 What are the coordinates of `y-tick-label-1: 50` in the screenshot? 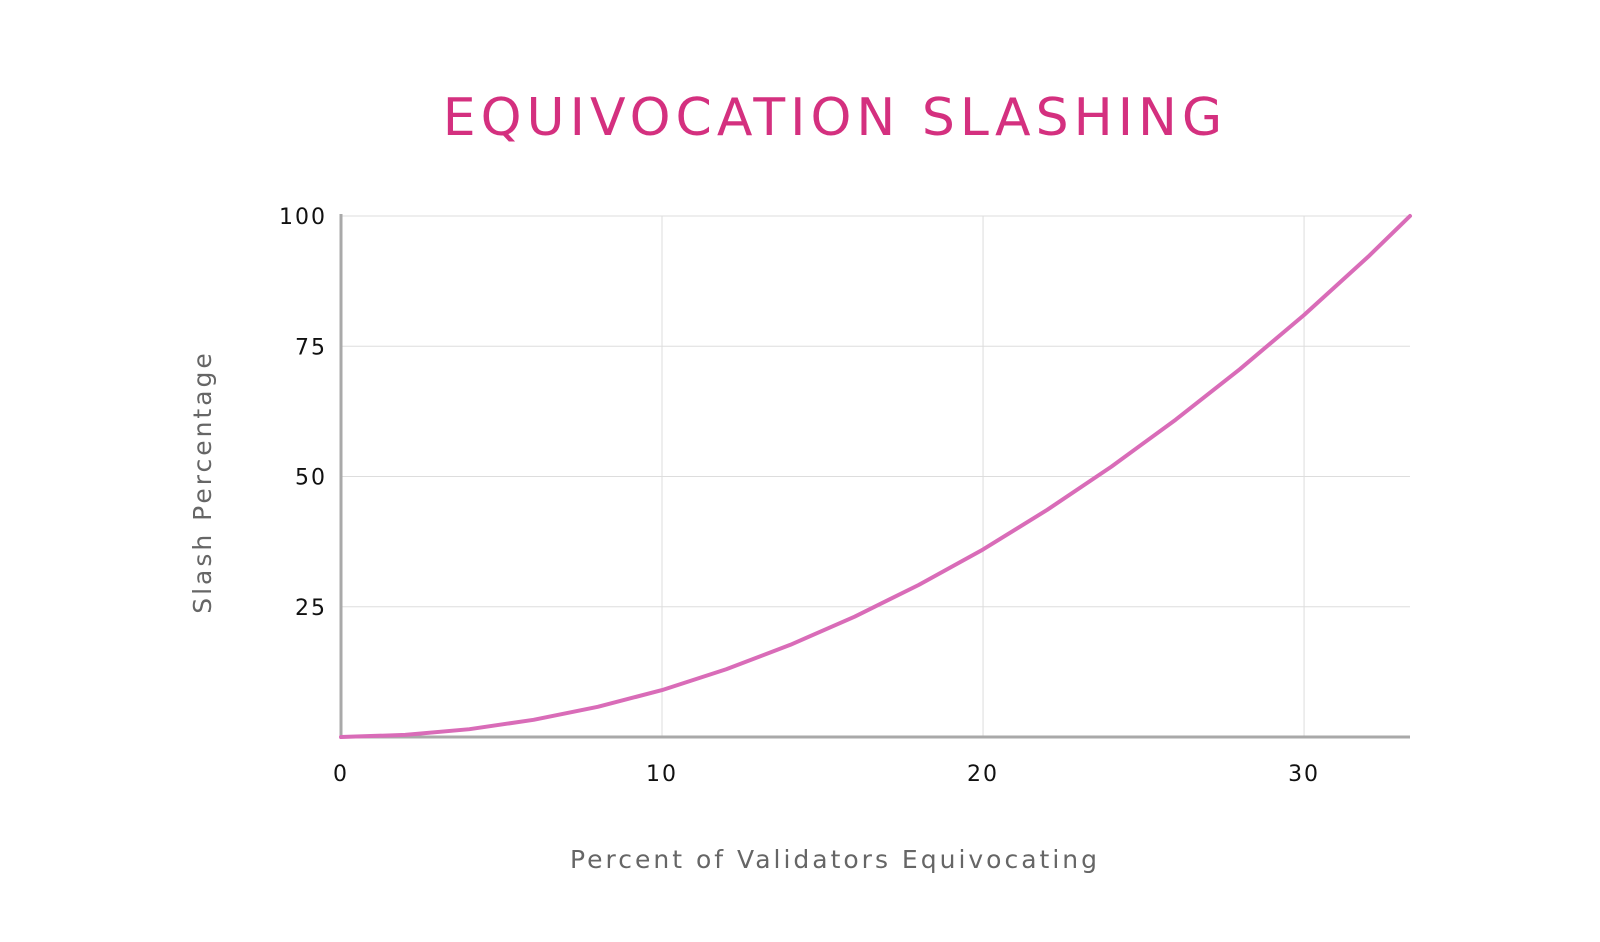 It's located at (311, 478).